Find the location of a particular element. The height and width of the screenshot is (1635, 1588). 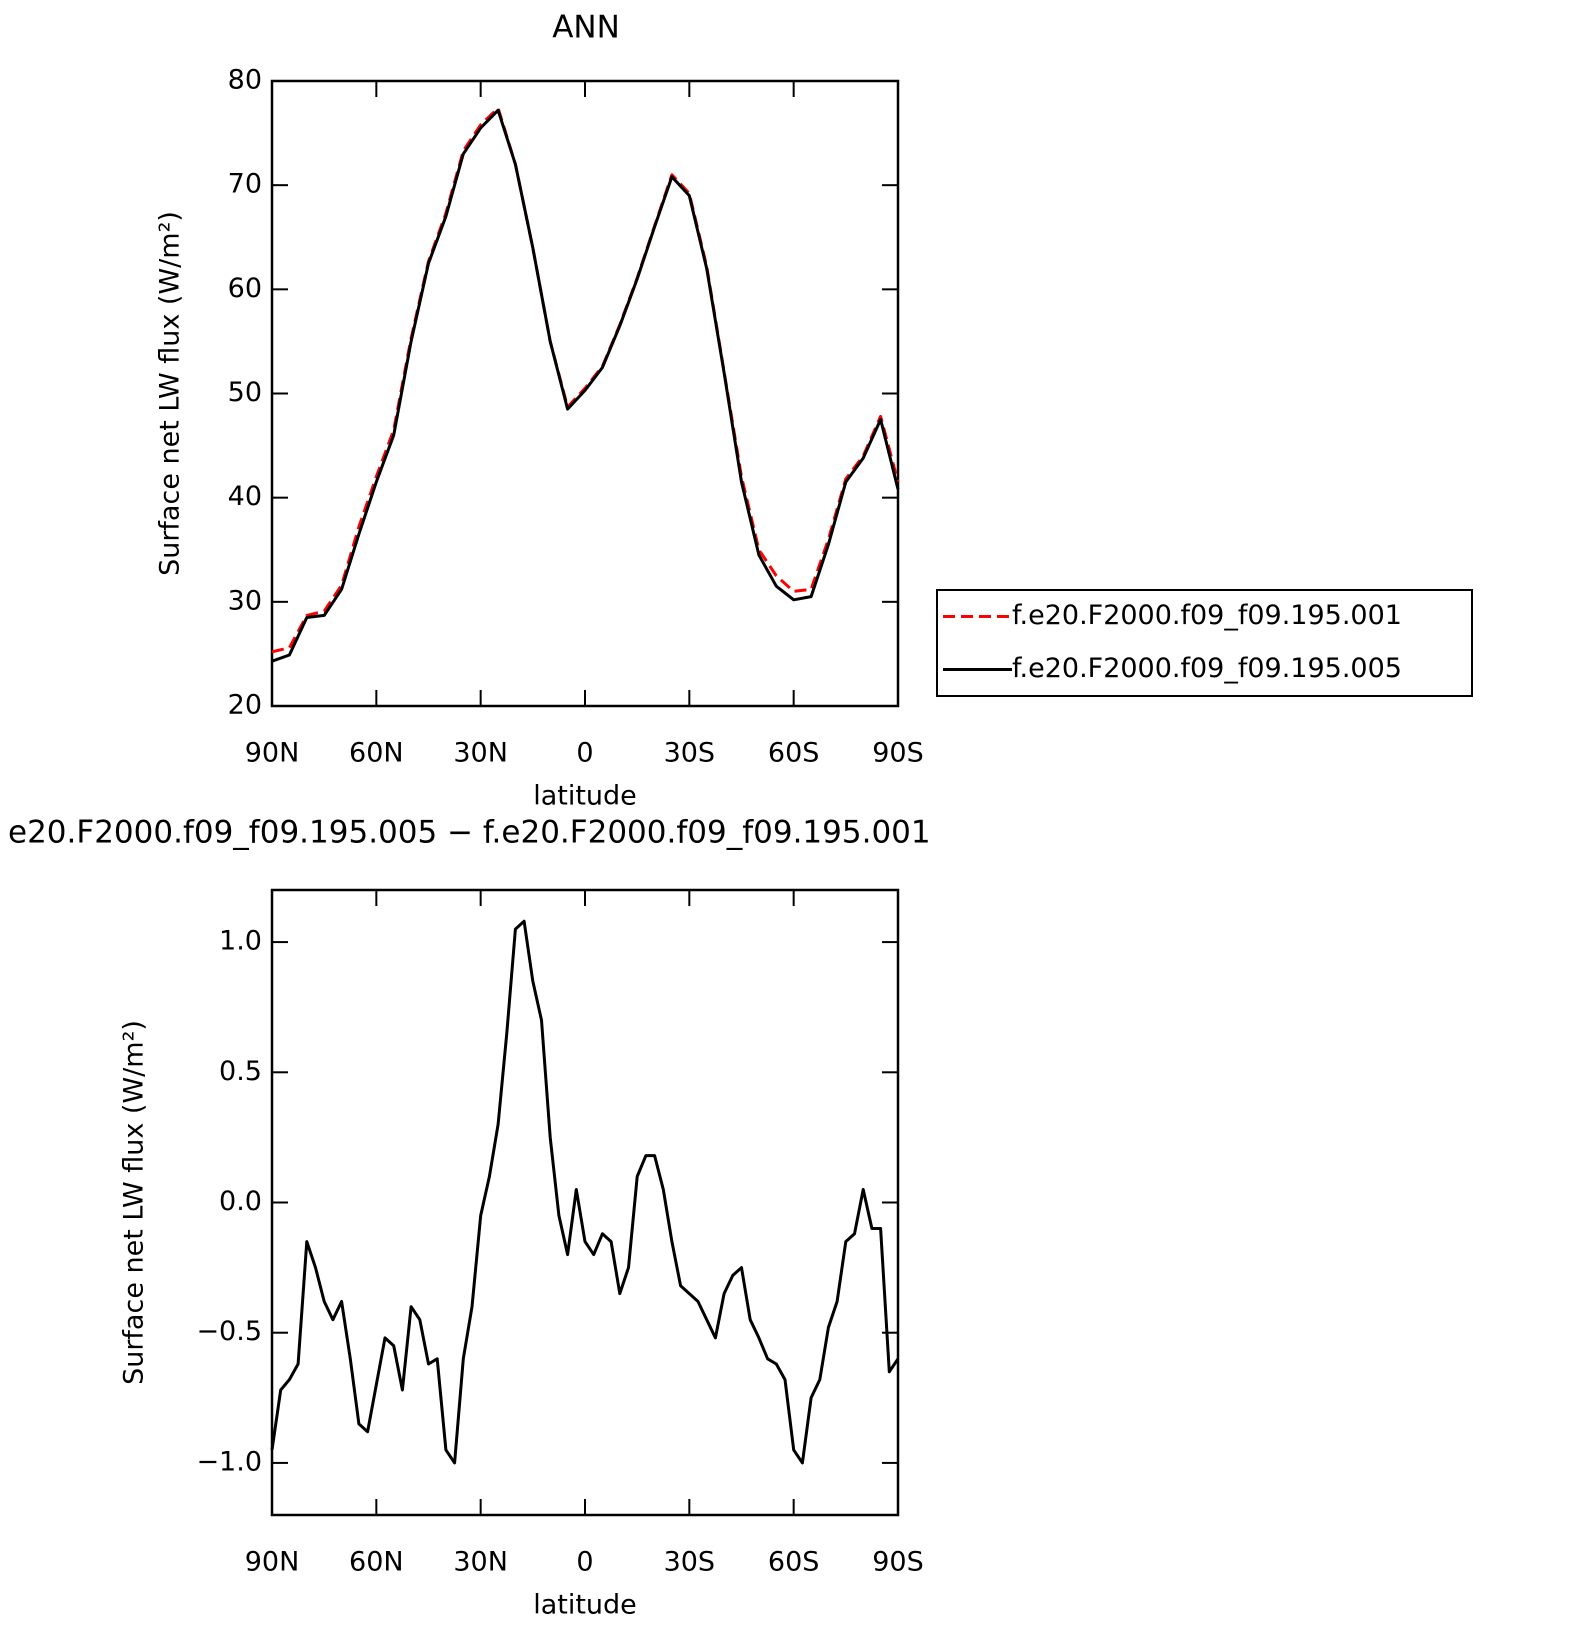

y-tick-label: 70 is located at coordinates (245, 184).